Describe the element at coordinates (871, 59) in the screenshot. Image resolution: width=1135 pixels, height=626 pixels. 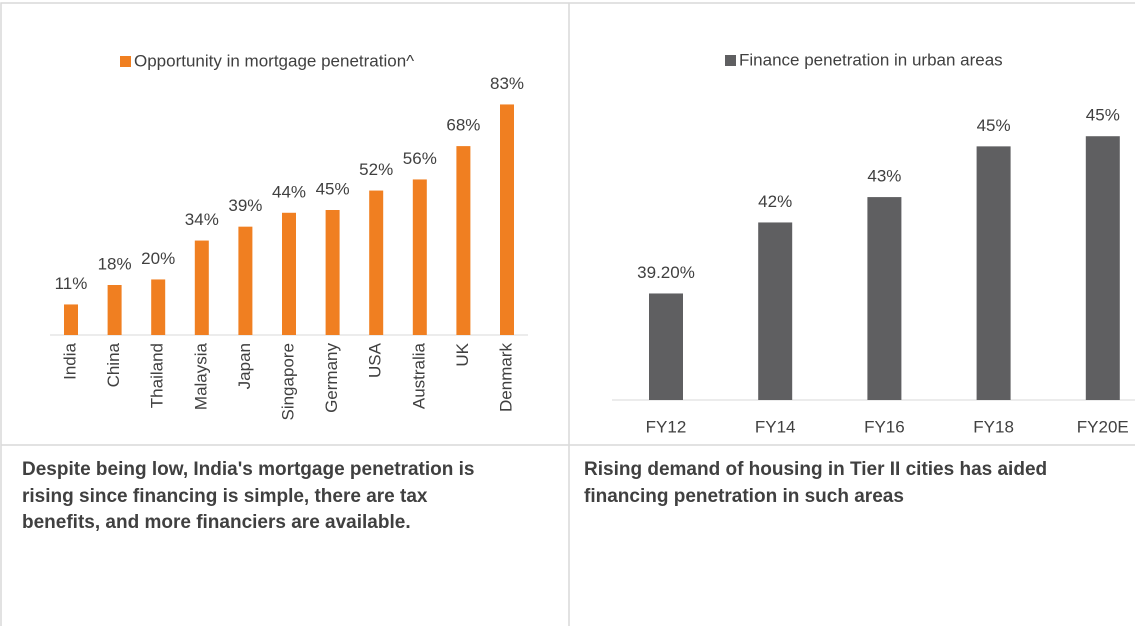
I see `legend-label: Finance penetration in urban areas` at that location.